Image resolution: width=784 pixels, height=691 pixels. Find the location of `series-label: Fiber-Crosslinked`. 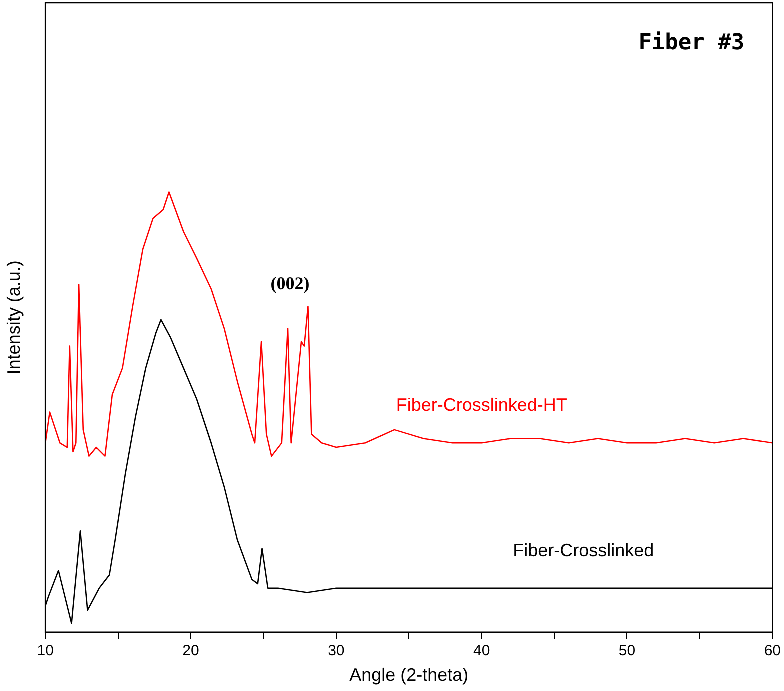

series-label: Fiber-Crosslinked is located at coordinates (583, 550).